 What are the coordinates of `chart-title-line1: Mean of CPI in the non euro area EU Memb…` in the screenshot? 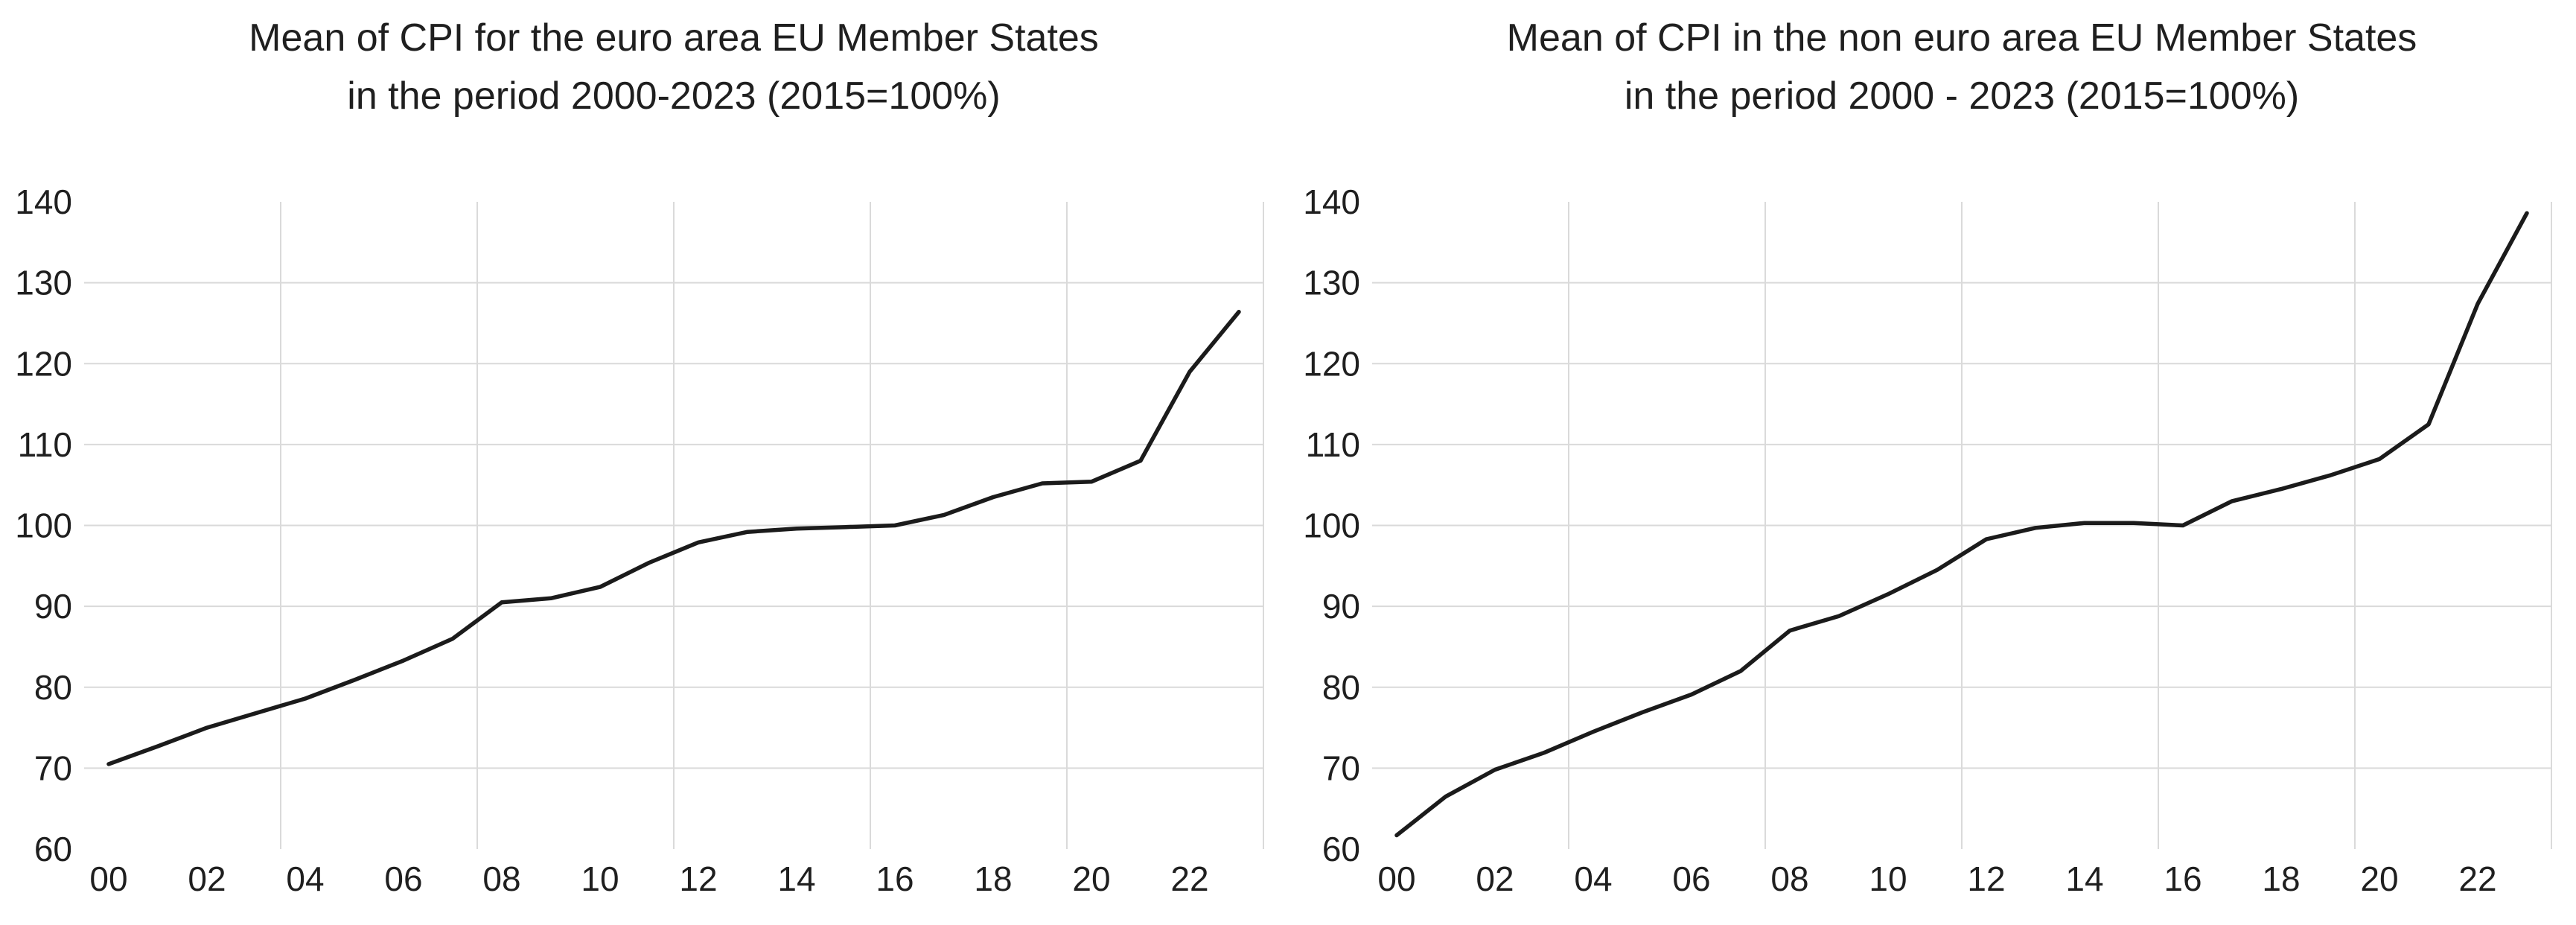 It's located at (1961, 38).